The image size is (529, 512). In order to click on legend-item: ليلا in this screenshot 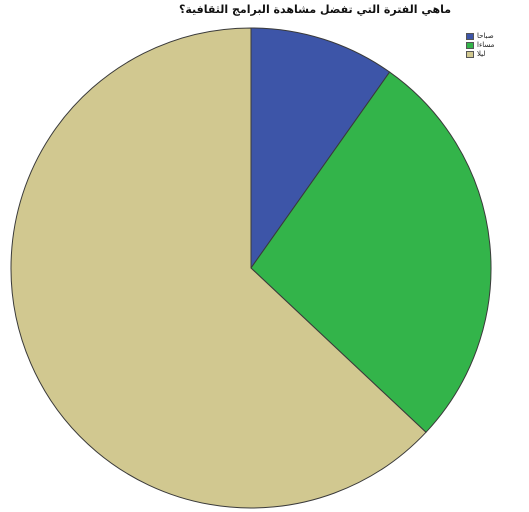, I will do `click(480, 54)`.